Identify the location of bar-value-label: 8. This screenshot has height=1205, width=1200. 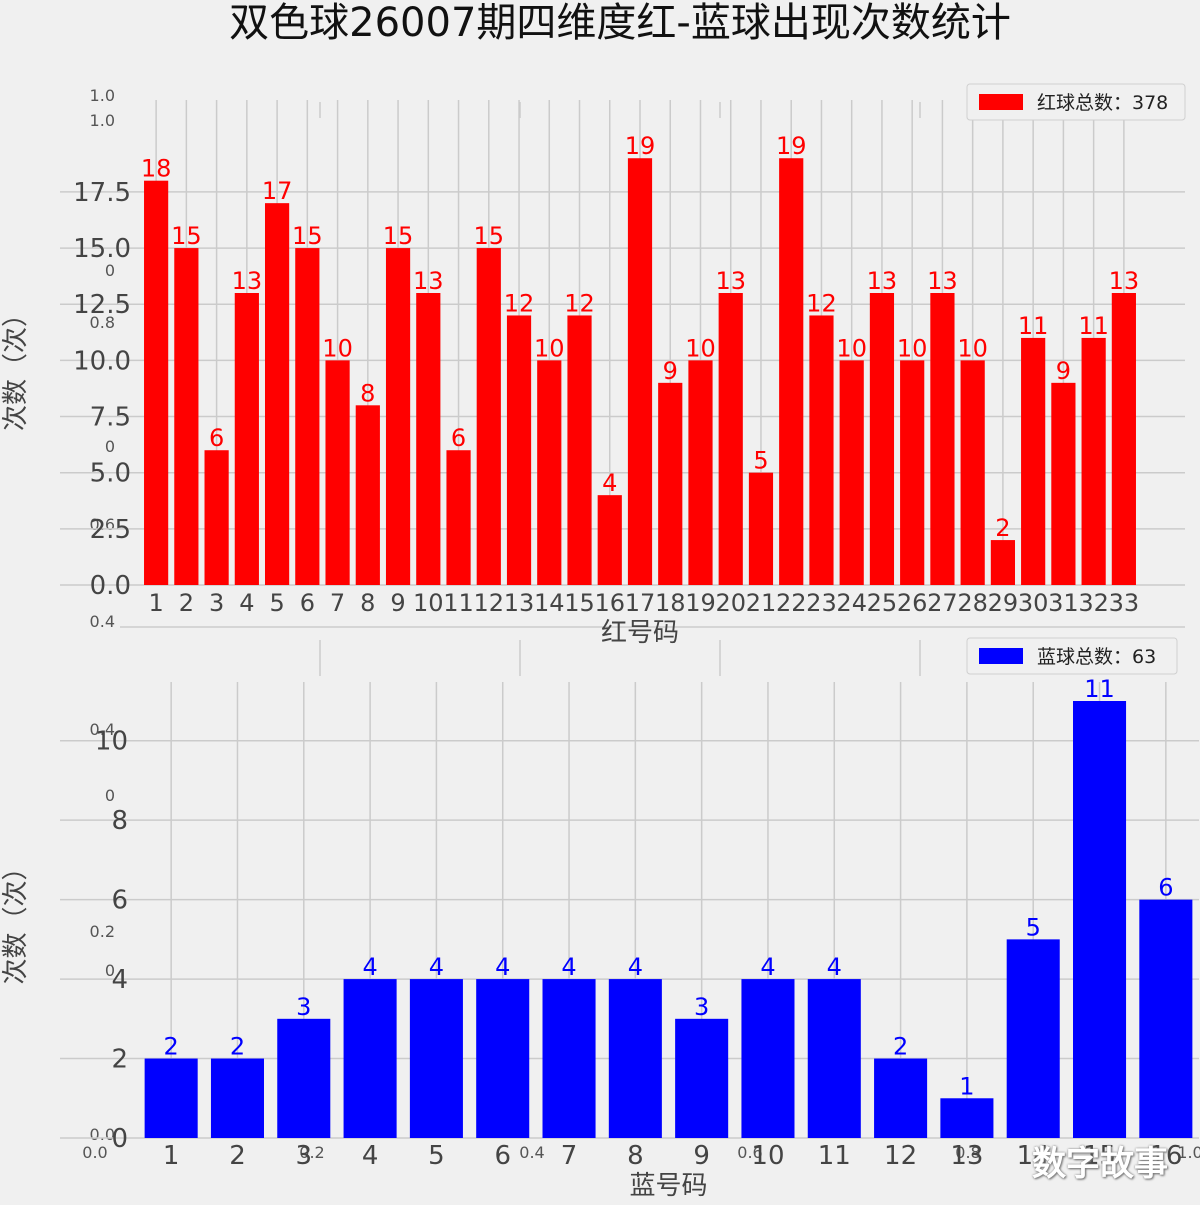
(367, 393).